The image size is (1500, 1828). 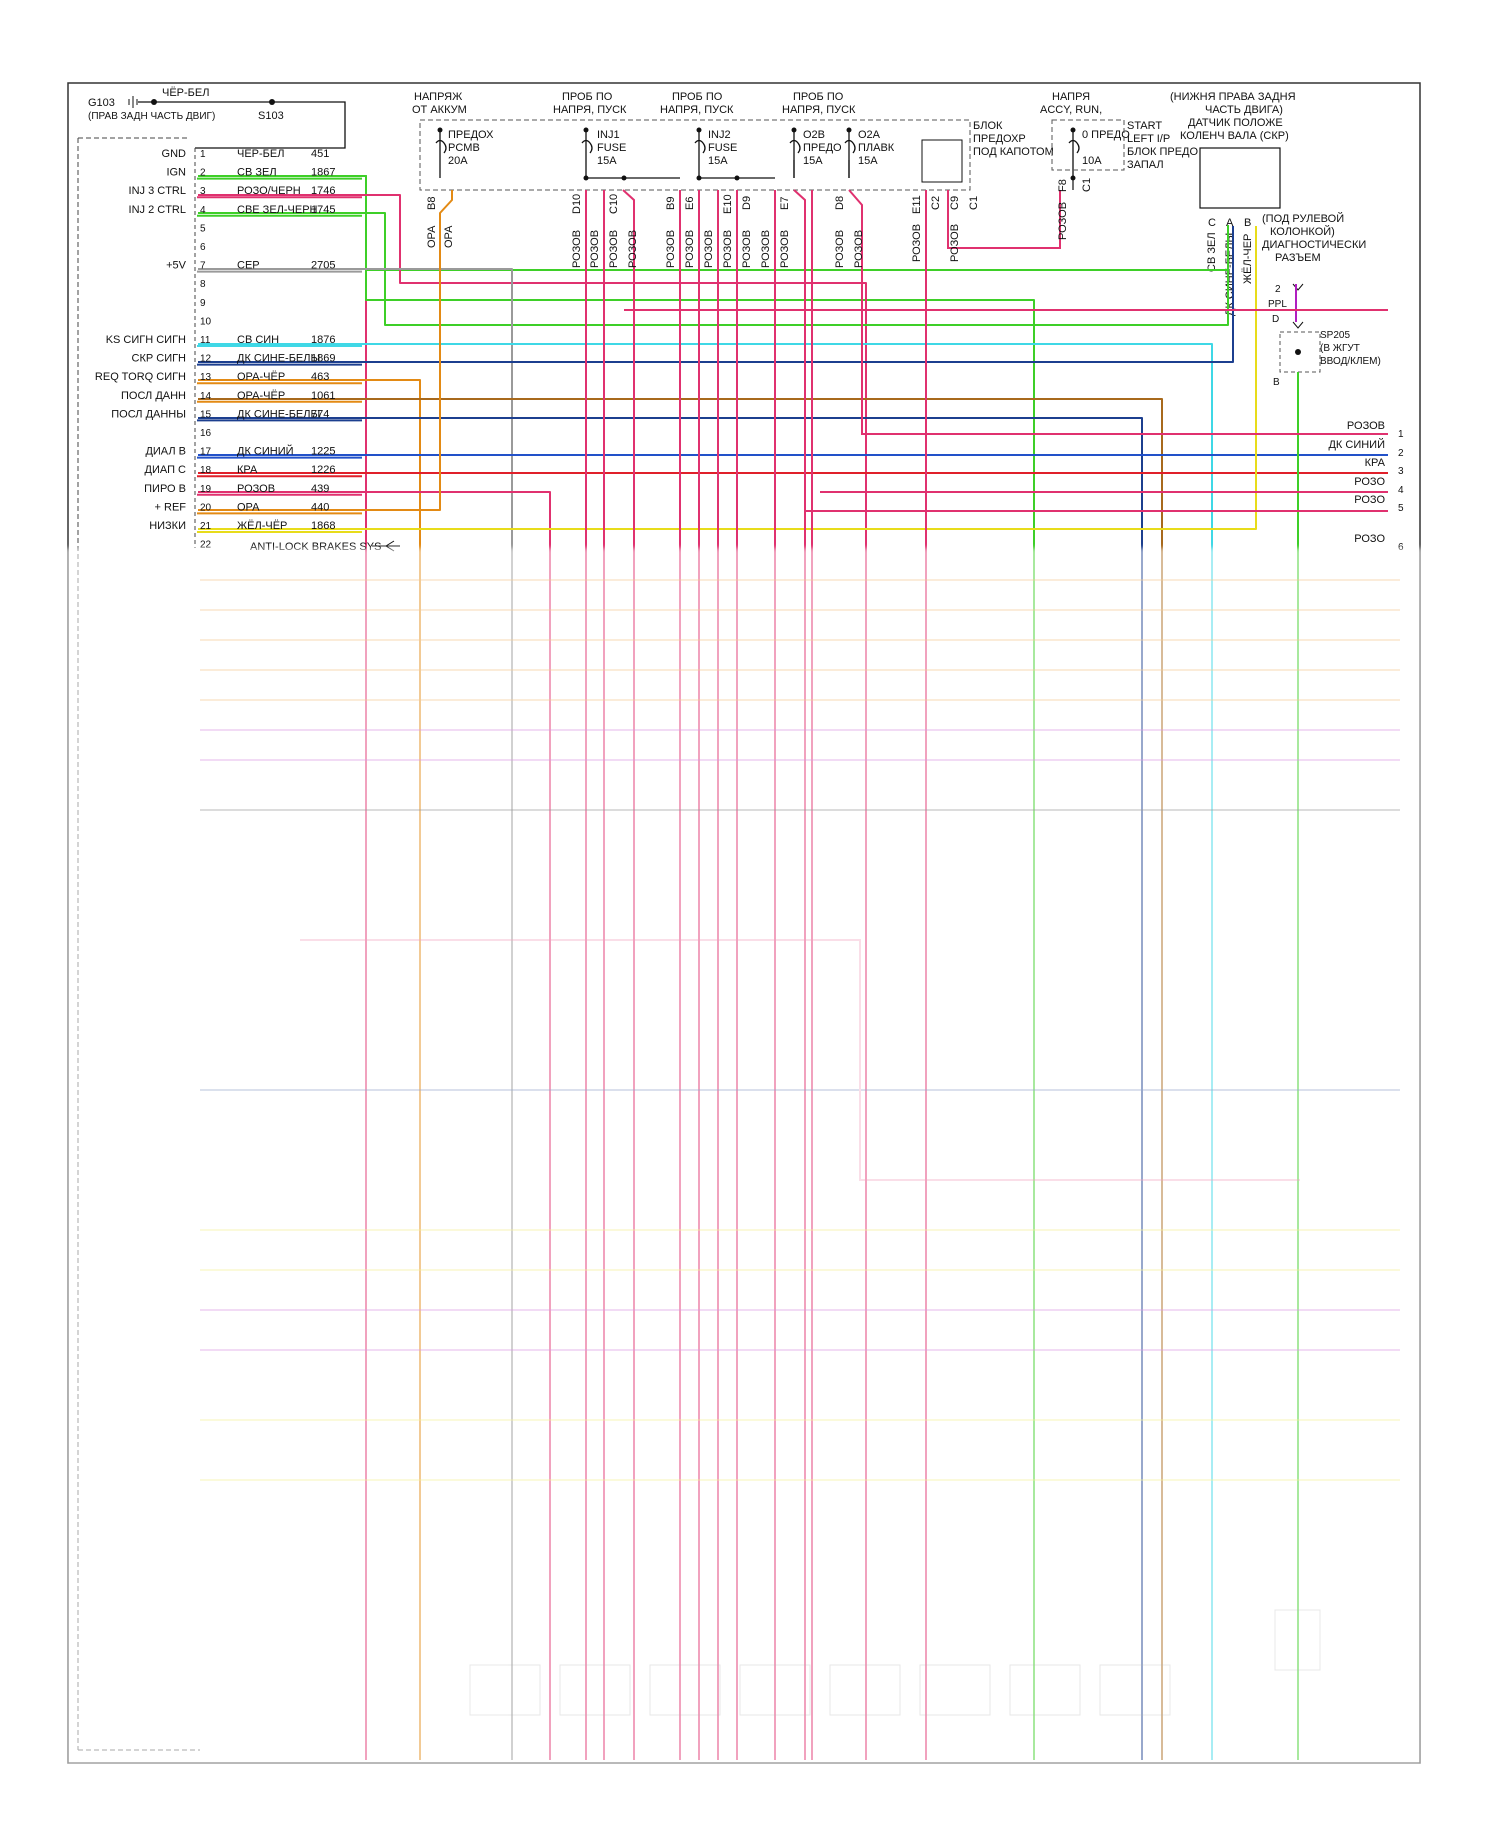 What do you see at coordinates (253, 471) in the screenshot?
I see `pcm-row: ДИАП С 18 КРА 1226` at bounding box center [253, 471].